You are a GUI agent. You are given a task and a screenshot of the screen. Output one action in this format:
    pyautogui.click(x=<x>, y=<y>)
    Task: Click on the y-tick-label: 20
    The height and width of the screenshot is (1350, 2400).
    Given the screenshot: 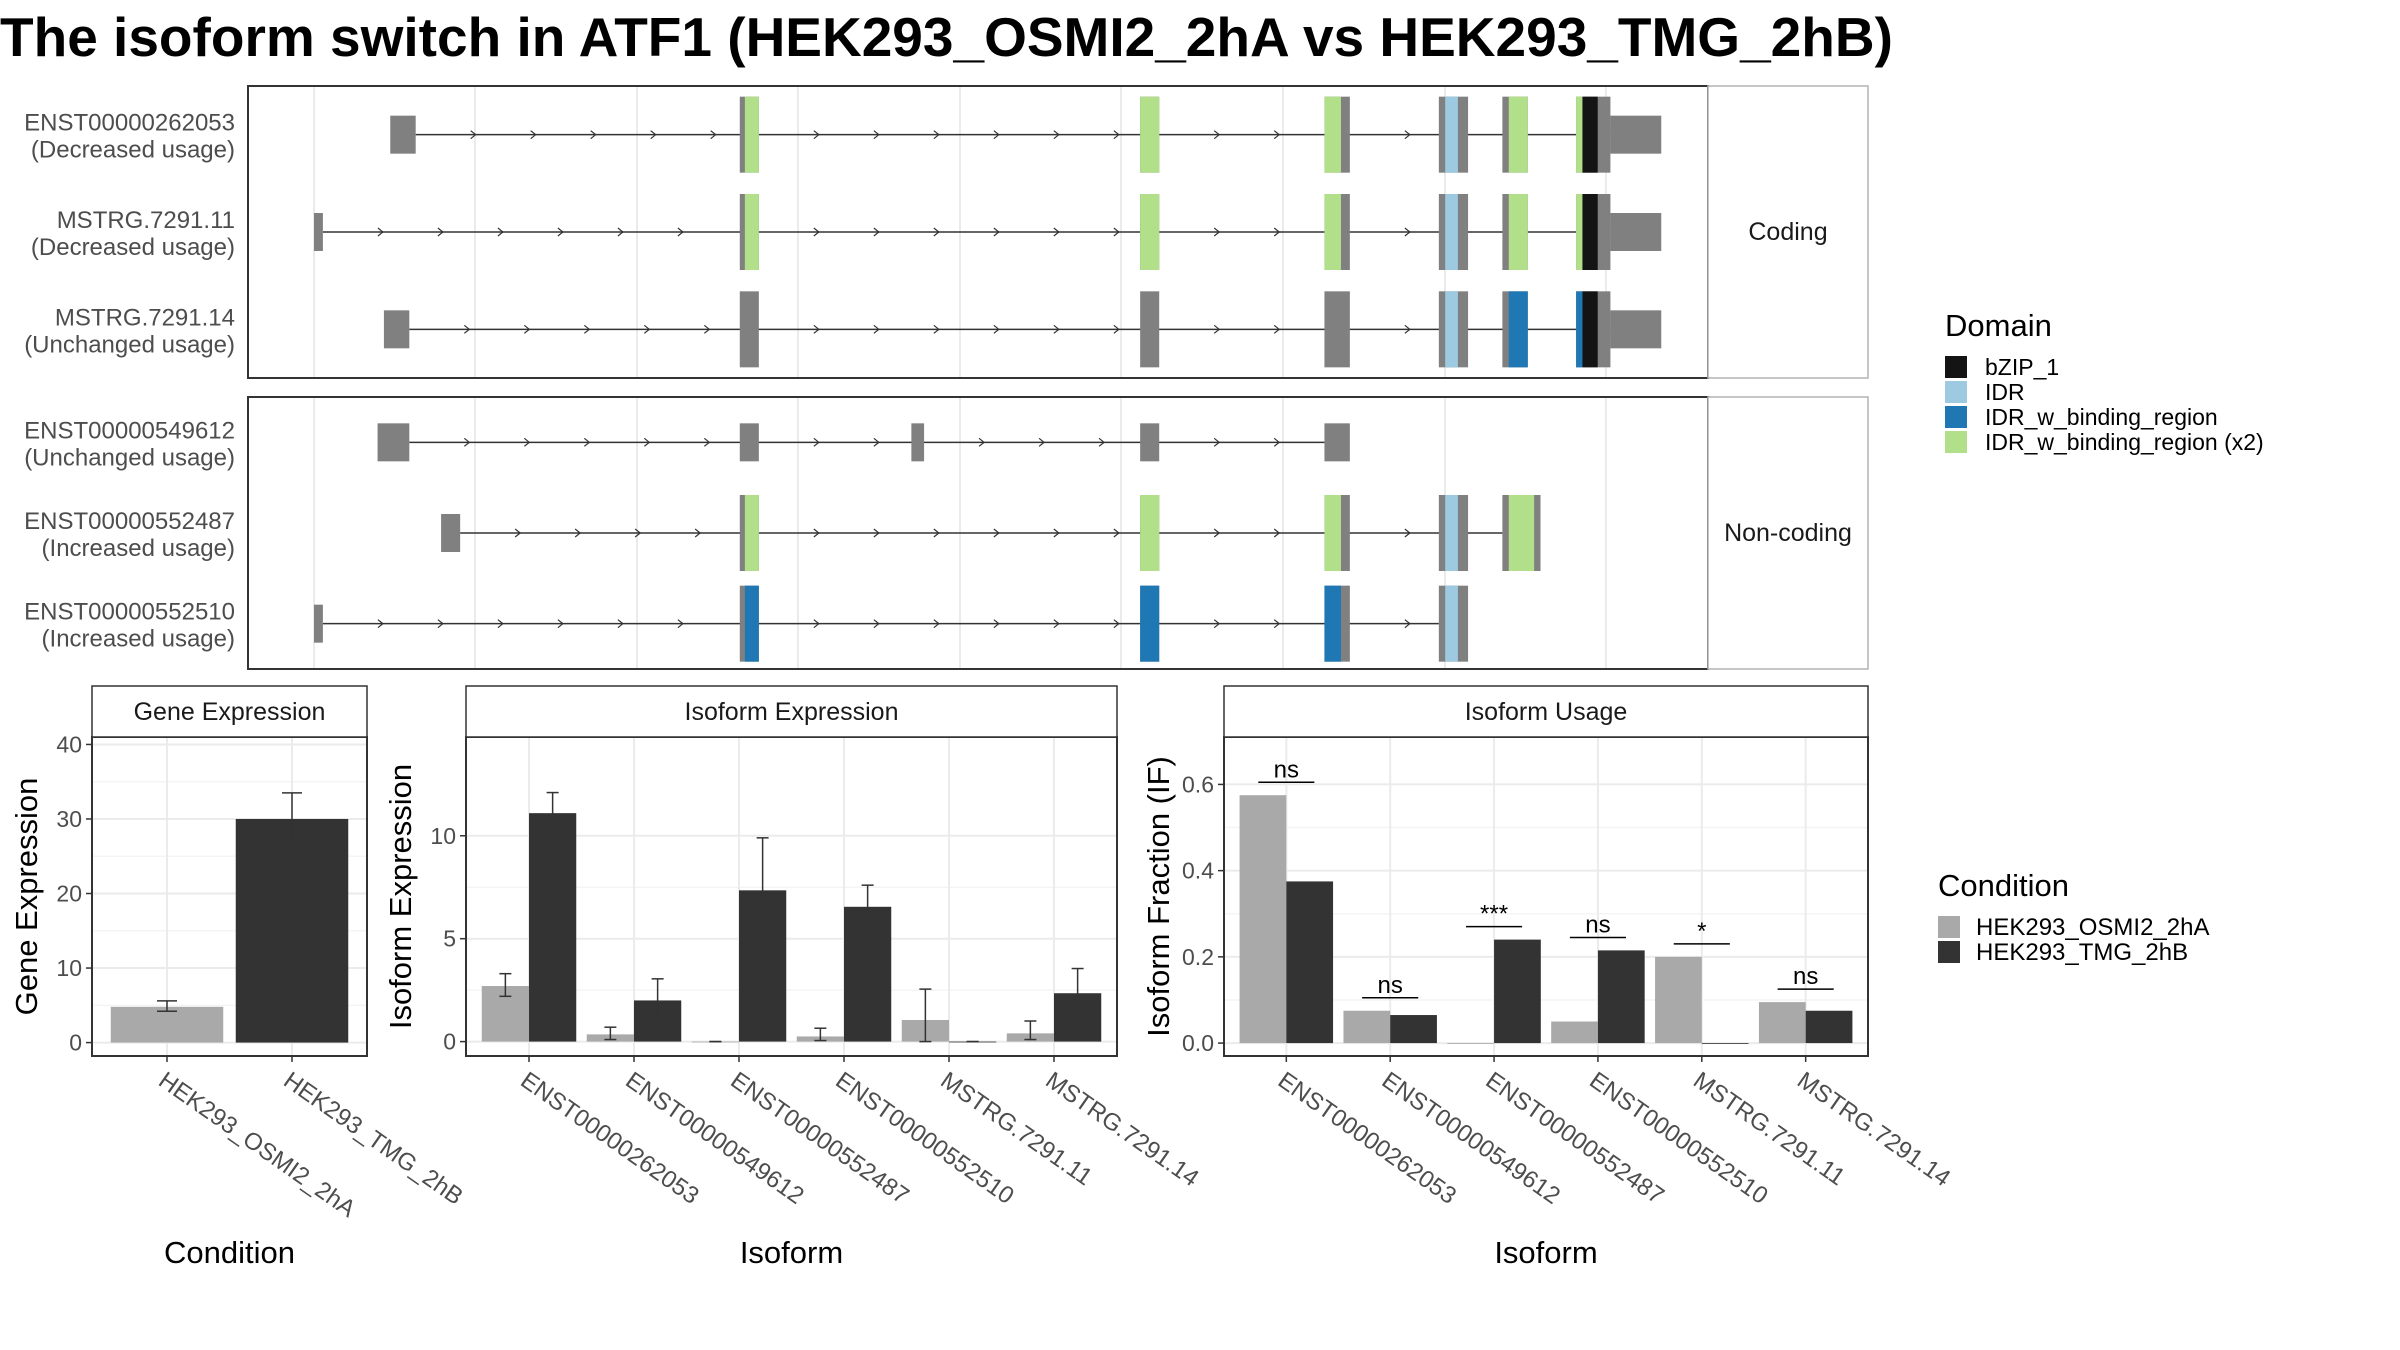 What is the action you would take?
    pyautogui.click(x=69, y=894)
    